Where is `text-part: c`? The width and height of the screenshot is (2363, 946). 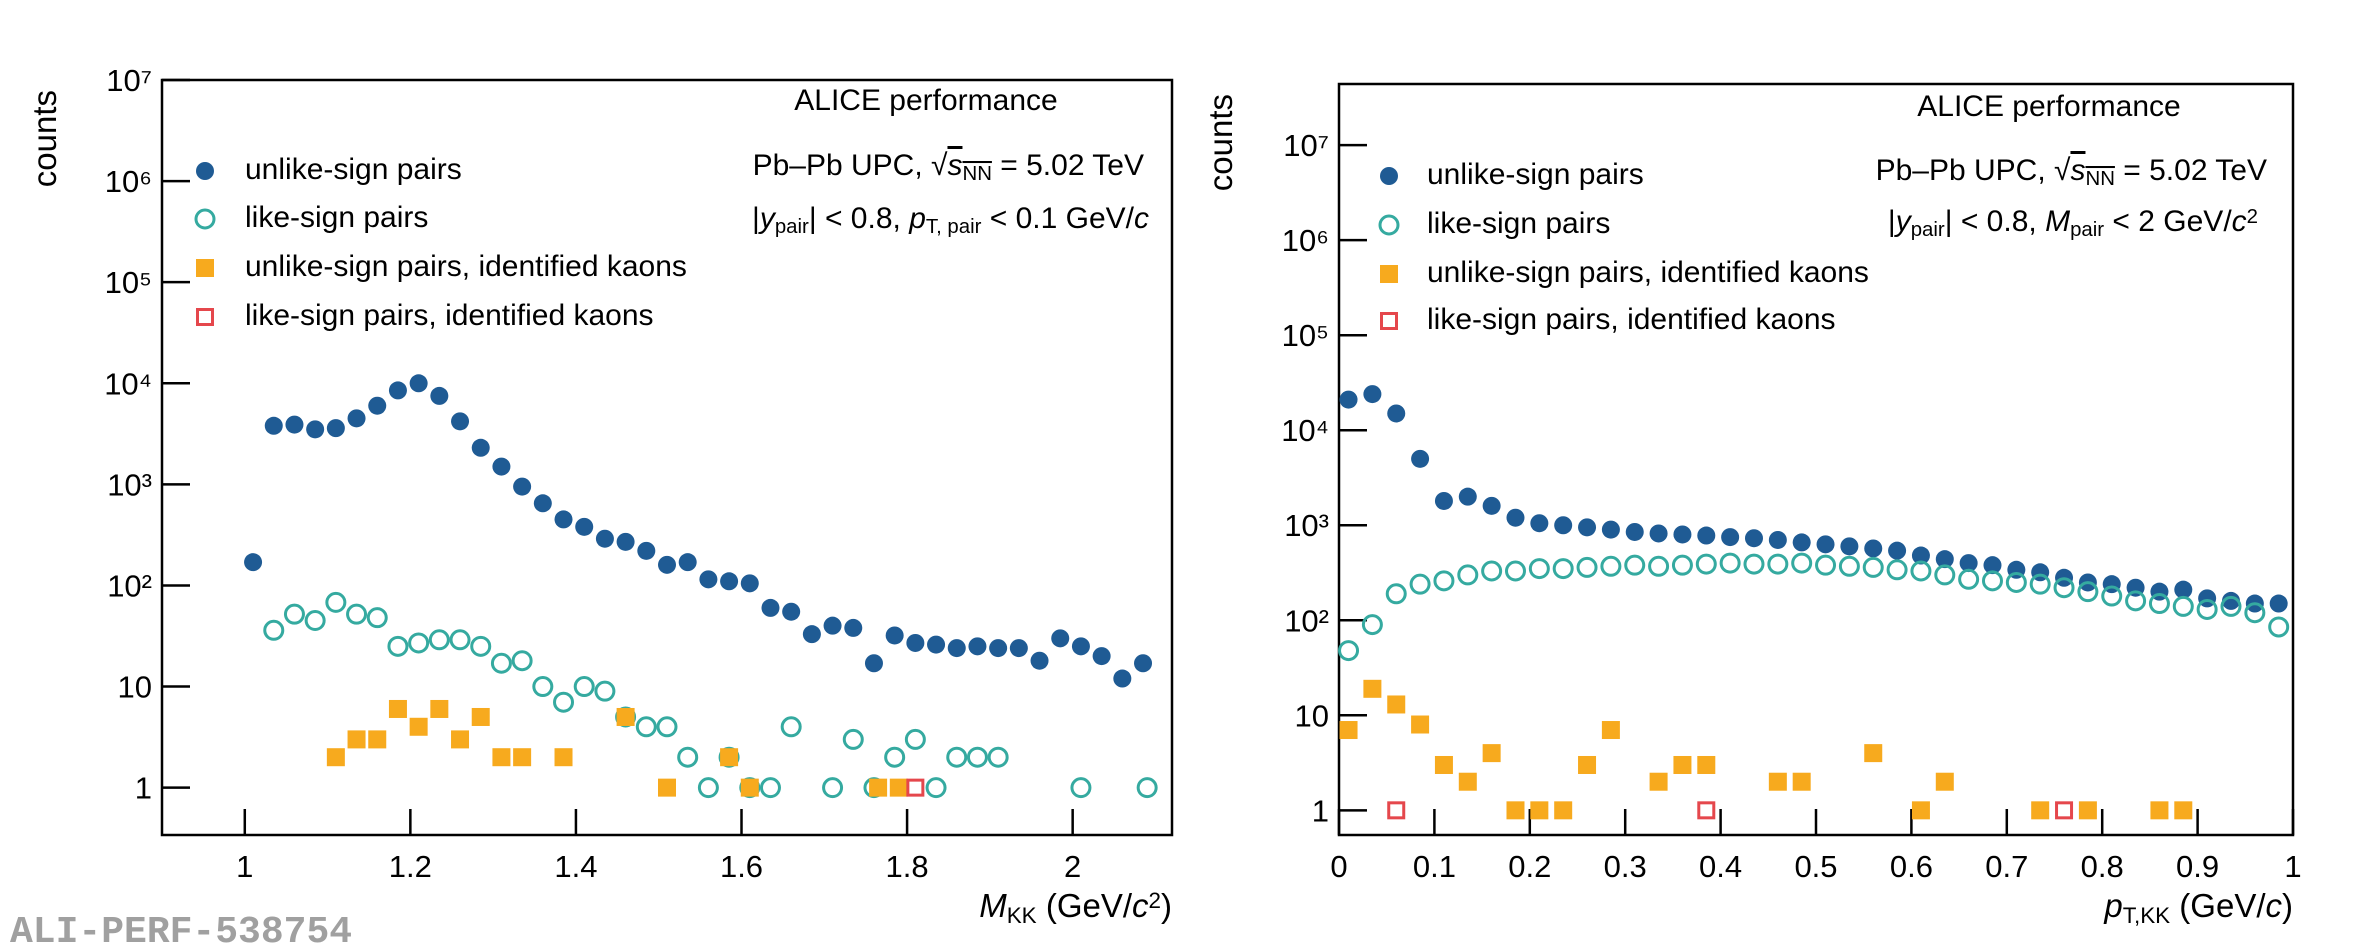 text-part: c is located at coordinates (2239, 221).